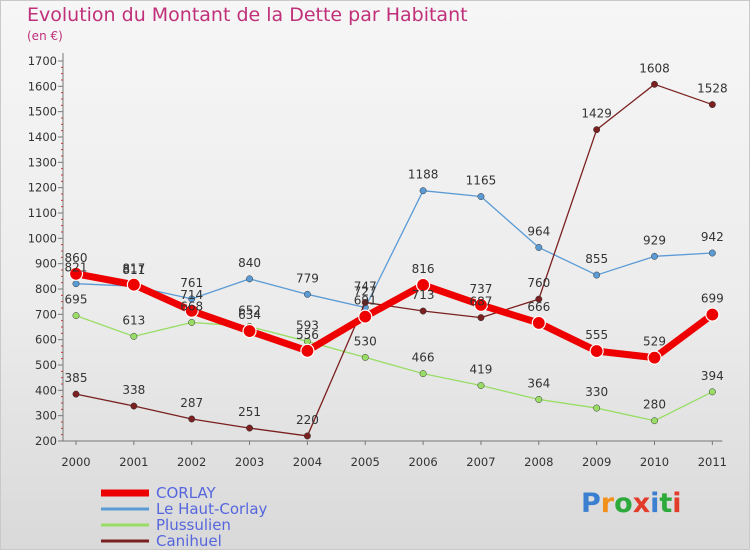  I want to click on y-tick-label: 1300, so click(42, 162).